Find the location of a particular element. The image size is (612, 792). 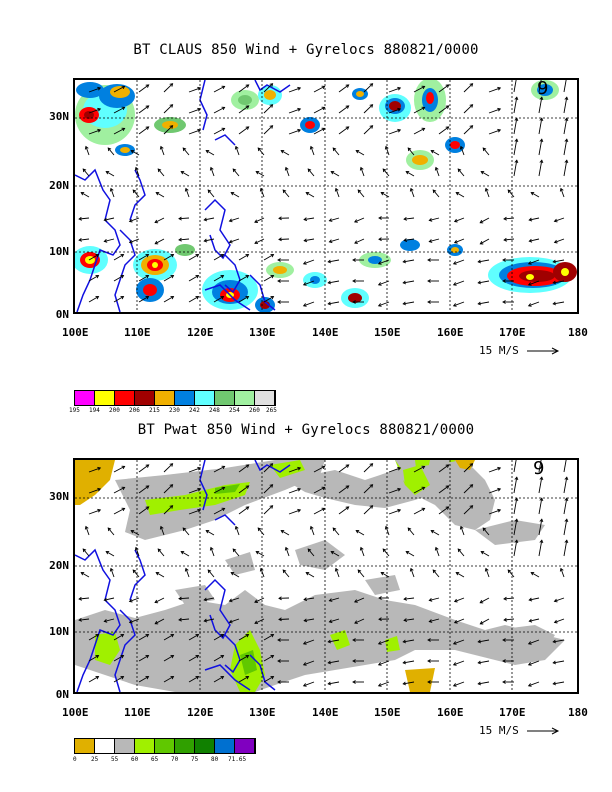

colorbar-tick: 242 is located at coordinates (194, 410).